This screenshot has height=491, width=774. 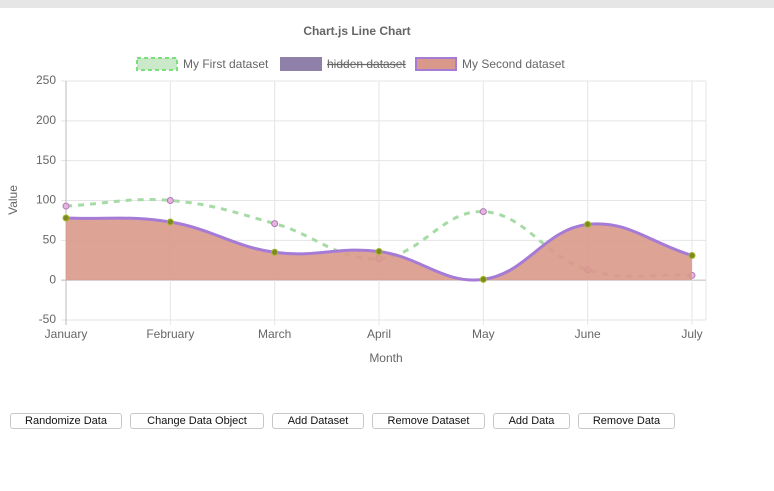 I want to click on legend-label: My First dataset, so click(x=226, y=64).